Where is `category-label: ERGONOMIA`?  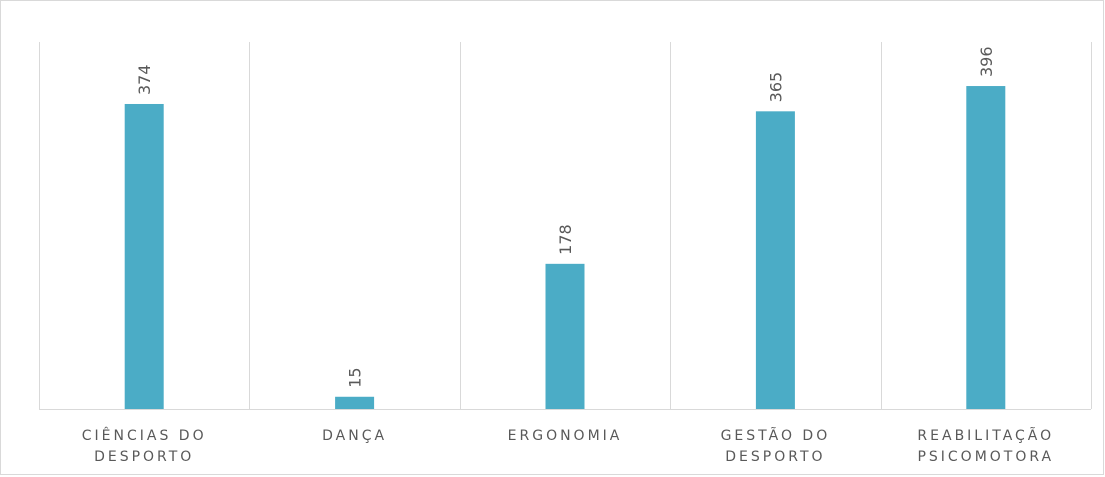 category-label: ERGONOMIA is located at coordinates (565, 436).